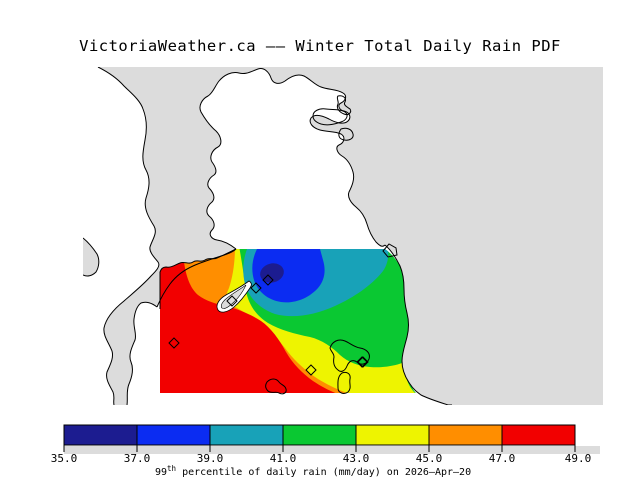 The width and height of the screenshot is (640, 480). I want to click on contour-field, so click(288, 321).